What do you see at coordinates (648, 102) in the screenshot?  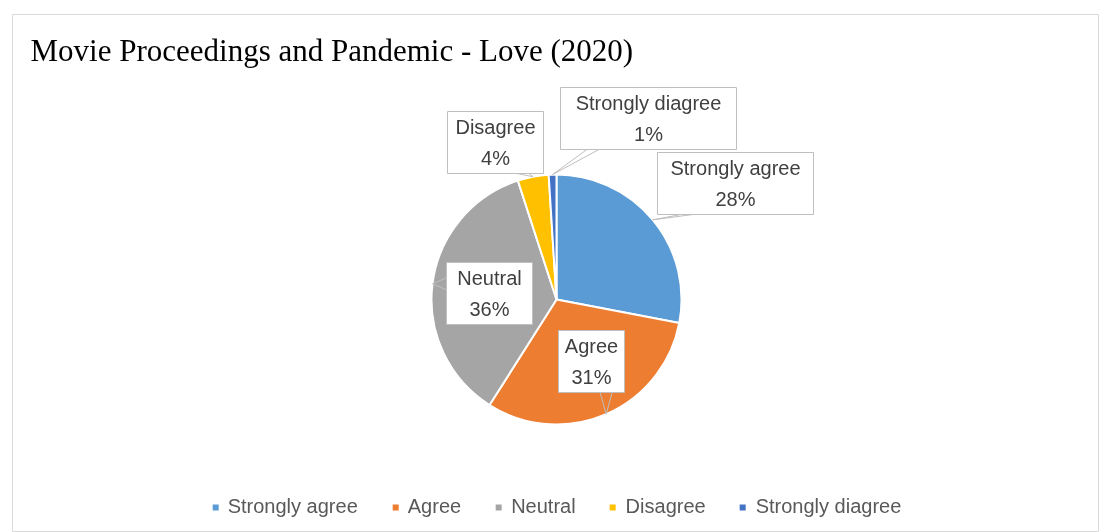 I see `slice-label: Strongly diagree` at bounding box center [648, 102].